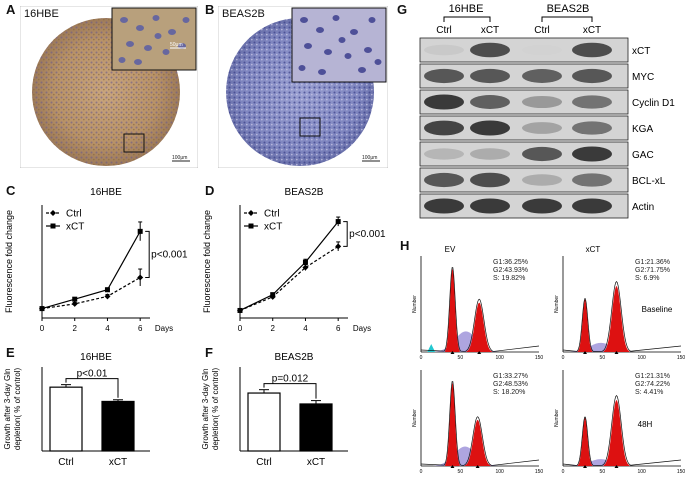 The height and width of the screenshot is (483, 685). Describe the element at coordinates (109, 87) in the screenshot. I see `ihc-image-16hbe: 50μm 100μm` at that location.